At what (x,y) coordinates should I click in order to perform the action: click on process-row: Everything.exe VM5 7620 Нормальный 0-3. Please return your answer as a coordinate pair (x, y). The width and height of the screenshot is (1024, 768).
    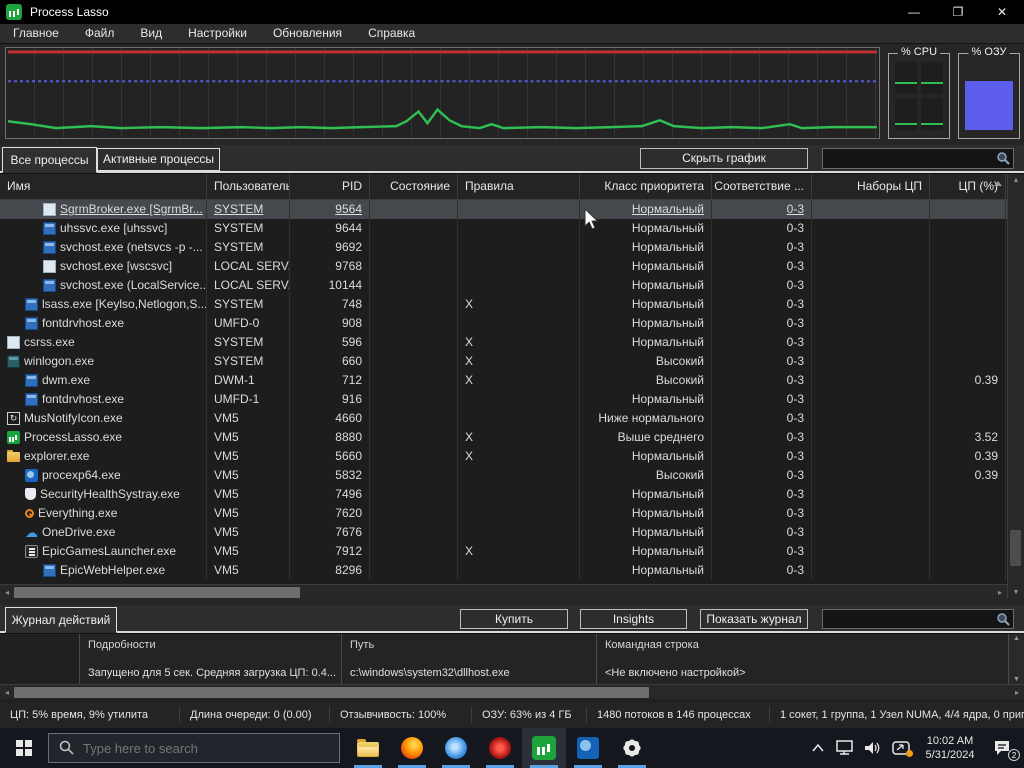
    Looking at the image, I should click on (503, 513).